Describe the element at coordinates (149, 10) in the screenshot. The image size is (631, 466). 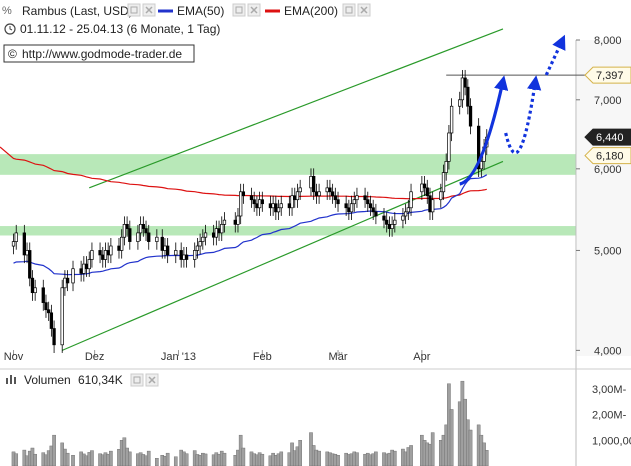
I see `symbol-close-icon` at that location.